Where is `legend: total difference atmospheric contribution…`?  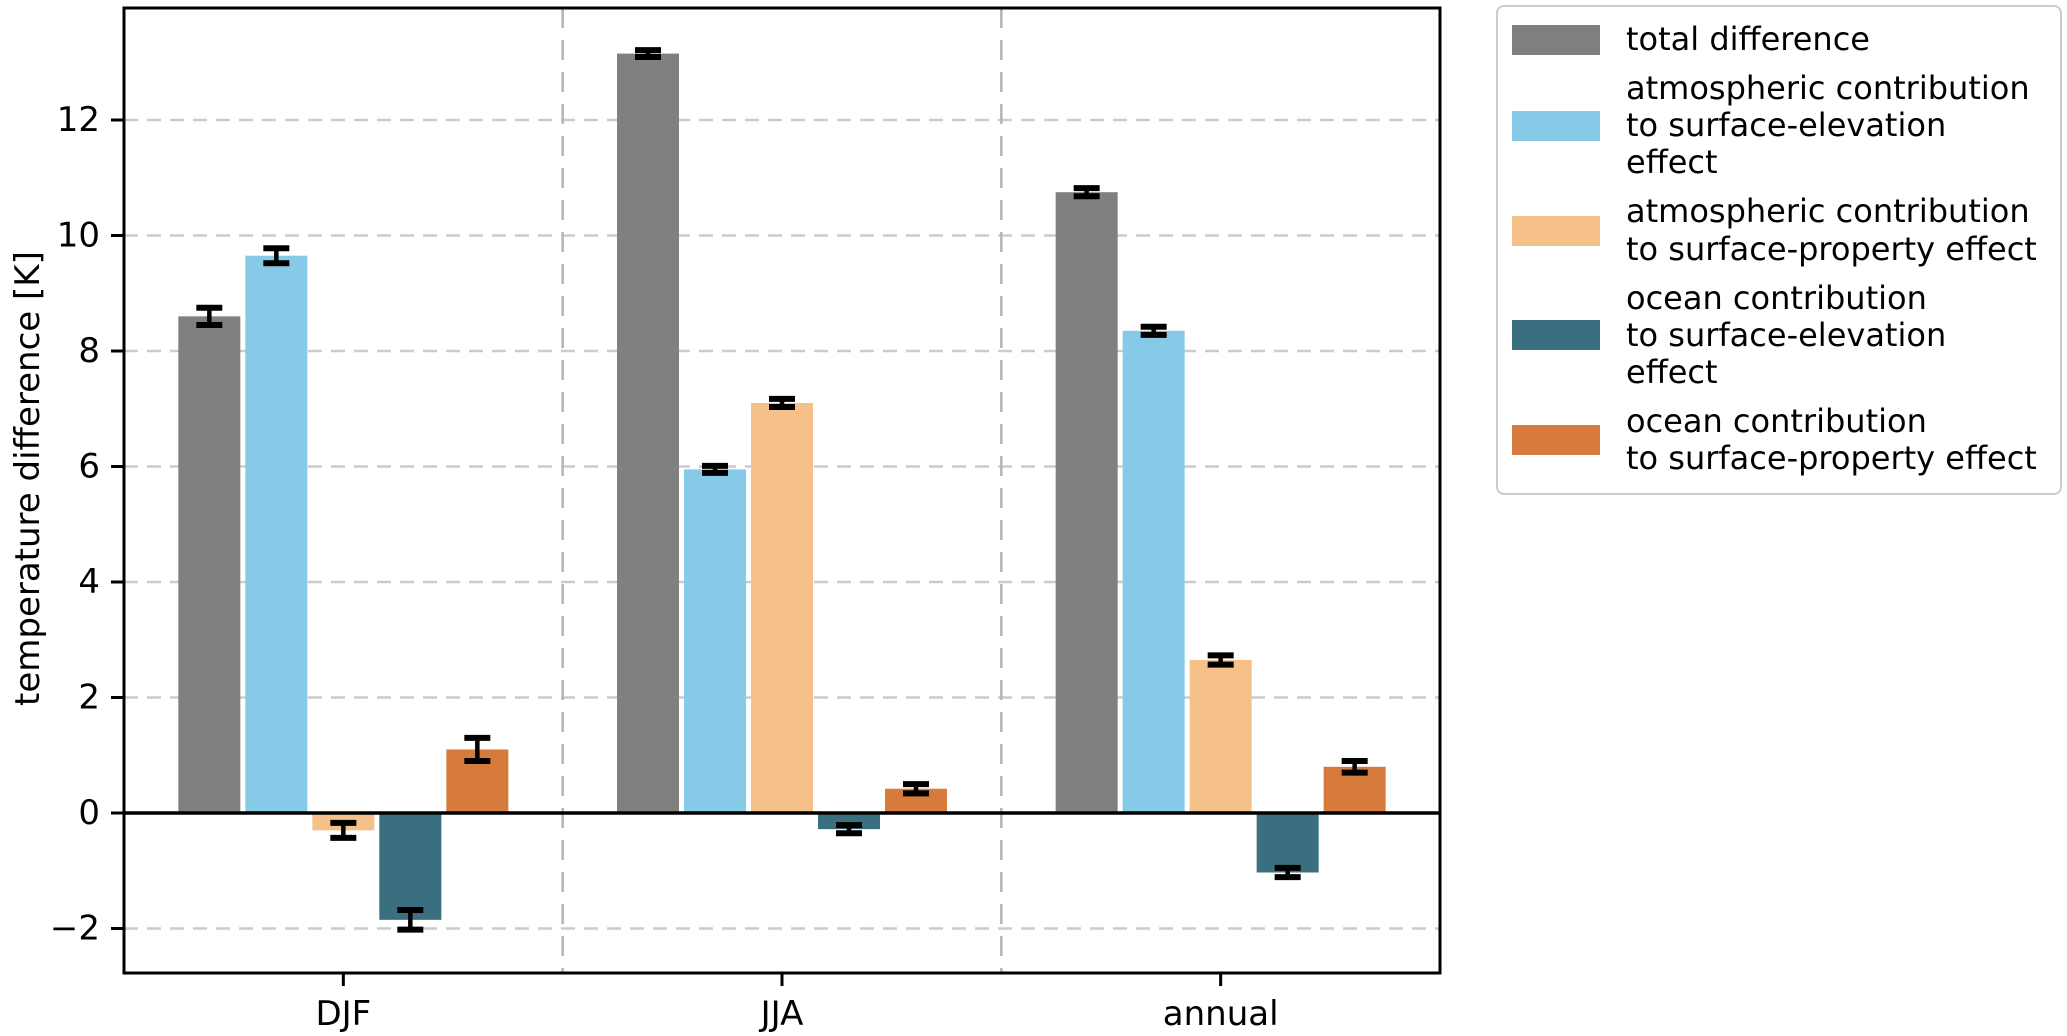
legend: total difference atmospheric contribution… is located at coordinates (1779, 250).